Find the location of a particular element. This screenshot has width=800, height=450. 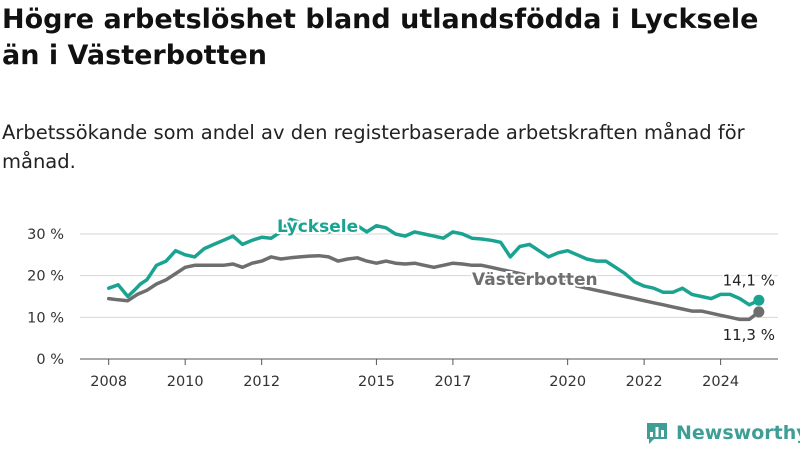

x-tick-label: 2015 is located at coordinates (376, 382).